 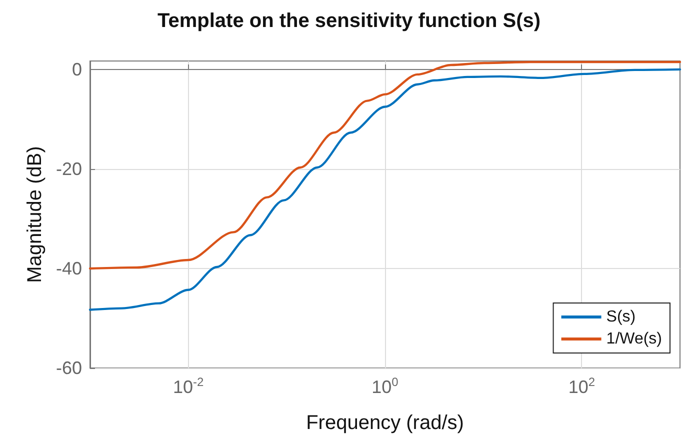 I want to click on y-tick-label: -40, so click(x=69, y=268).